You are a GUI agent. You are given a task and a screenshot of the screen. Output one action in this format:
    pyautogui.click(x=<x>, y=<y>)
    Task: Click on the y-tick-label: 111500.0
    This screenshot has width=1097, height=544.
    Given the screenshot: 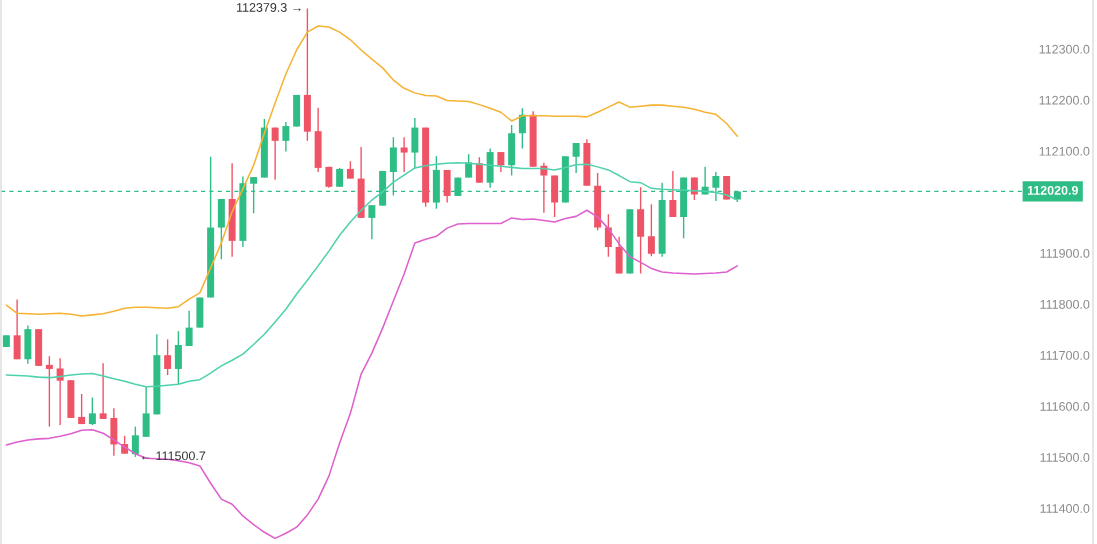 What is the action you would take?
    pyautogui.click(x=1065, y=457)
    